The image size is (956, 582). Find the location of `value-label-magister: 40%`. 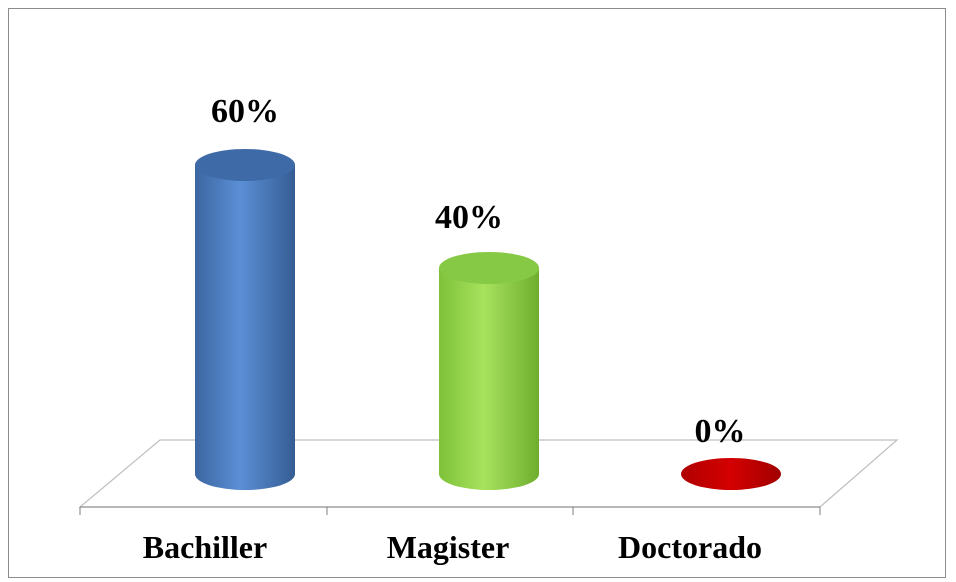

value-label-magister: 40% is located at coordinates (469, 217).